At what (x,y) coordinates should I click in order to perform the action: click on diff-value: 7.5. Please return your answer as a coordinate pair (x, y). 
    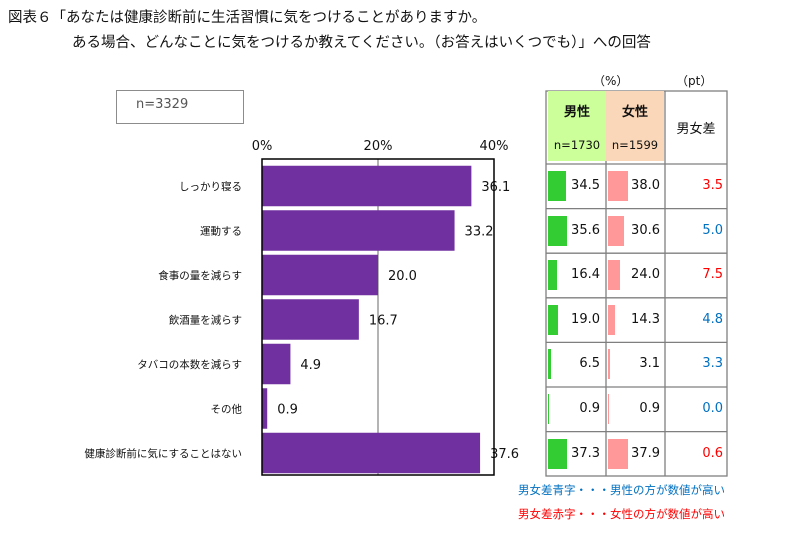
    Looking at the image, I should click on (712, 275).